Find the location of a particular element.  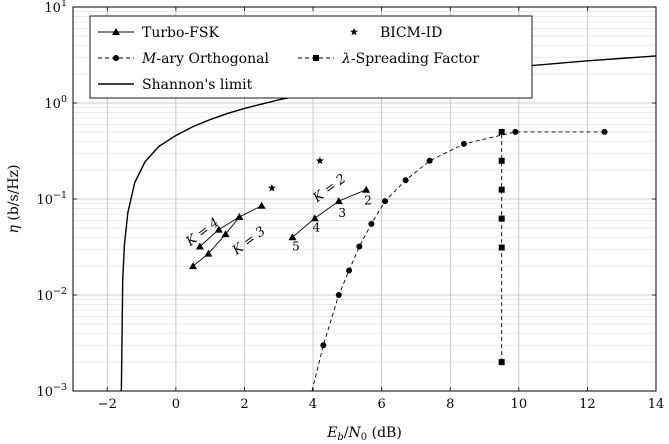

annotation-label: 5 is located at coordinates (296, 247).